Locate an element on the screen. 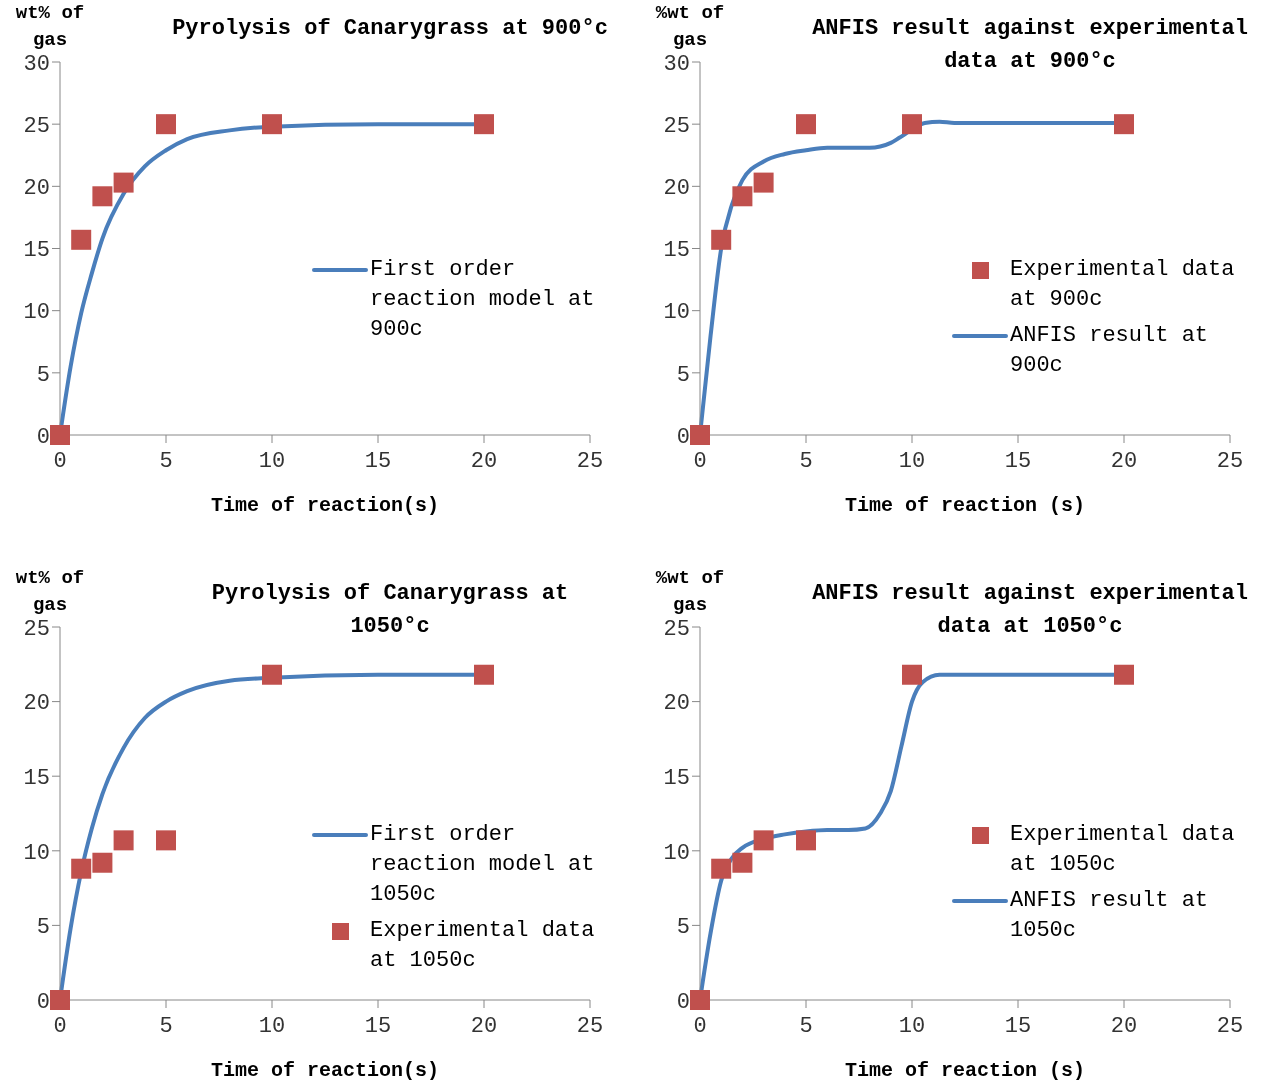  chart-title: ANFIS result against experimental data at 1050°c is located at coordinates (1030, 610).